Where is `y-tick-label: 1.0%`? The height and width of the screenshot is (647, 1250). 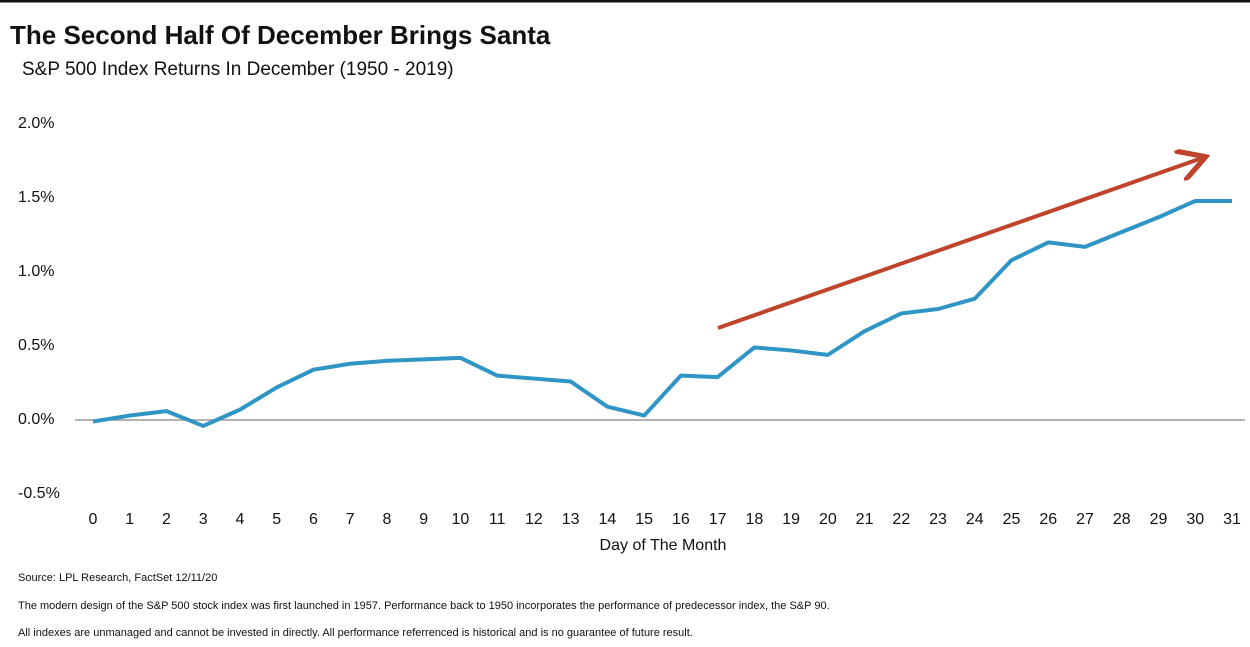 y-tick-label: 1.0% is located at coordinates (36, 271).